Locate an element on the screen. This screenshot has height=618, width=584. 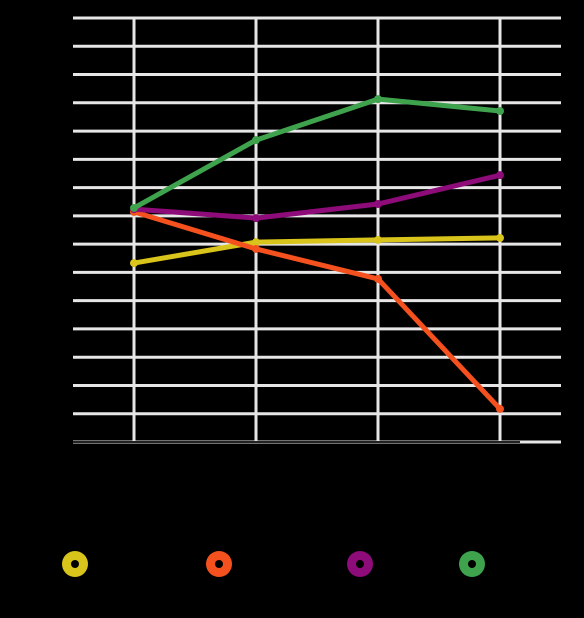
y-tick-label: 15 is located at coordinates (59, 17).